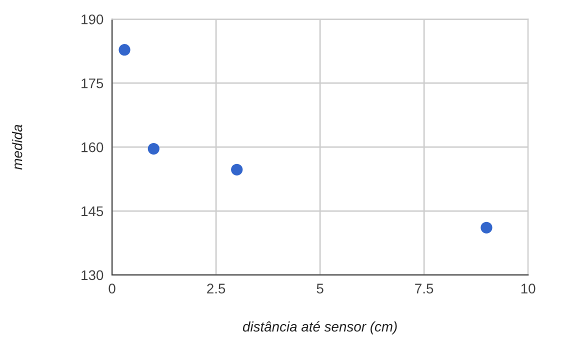 The width and height of the screenshot is (563, 342). Describe the element at coordinates (216, 289) in the screenshot. I see `x-tick-label: 2.5` at that location.